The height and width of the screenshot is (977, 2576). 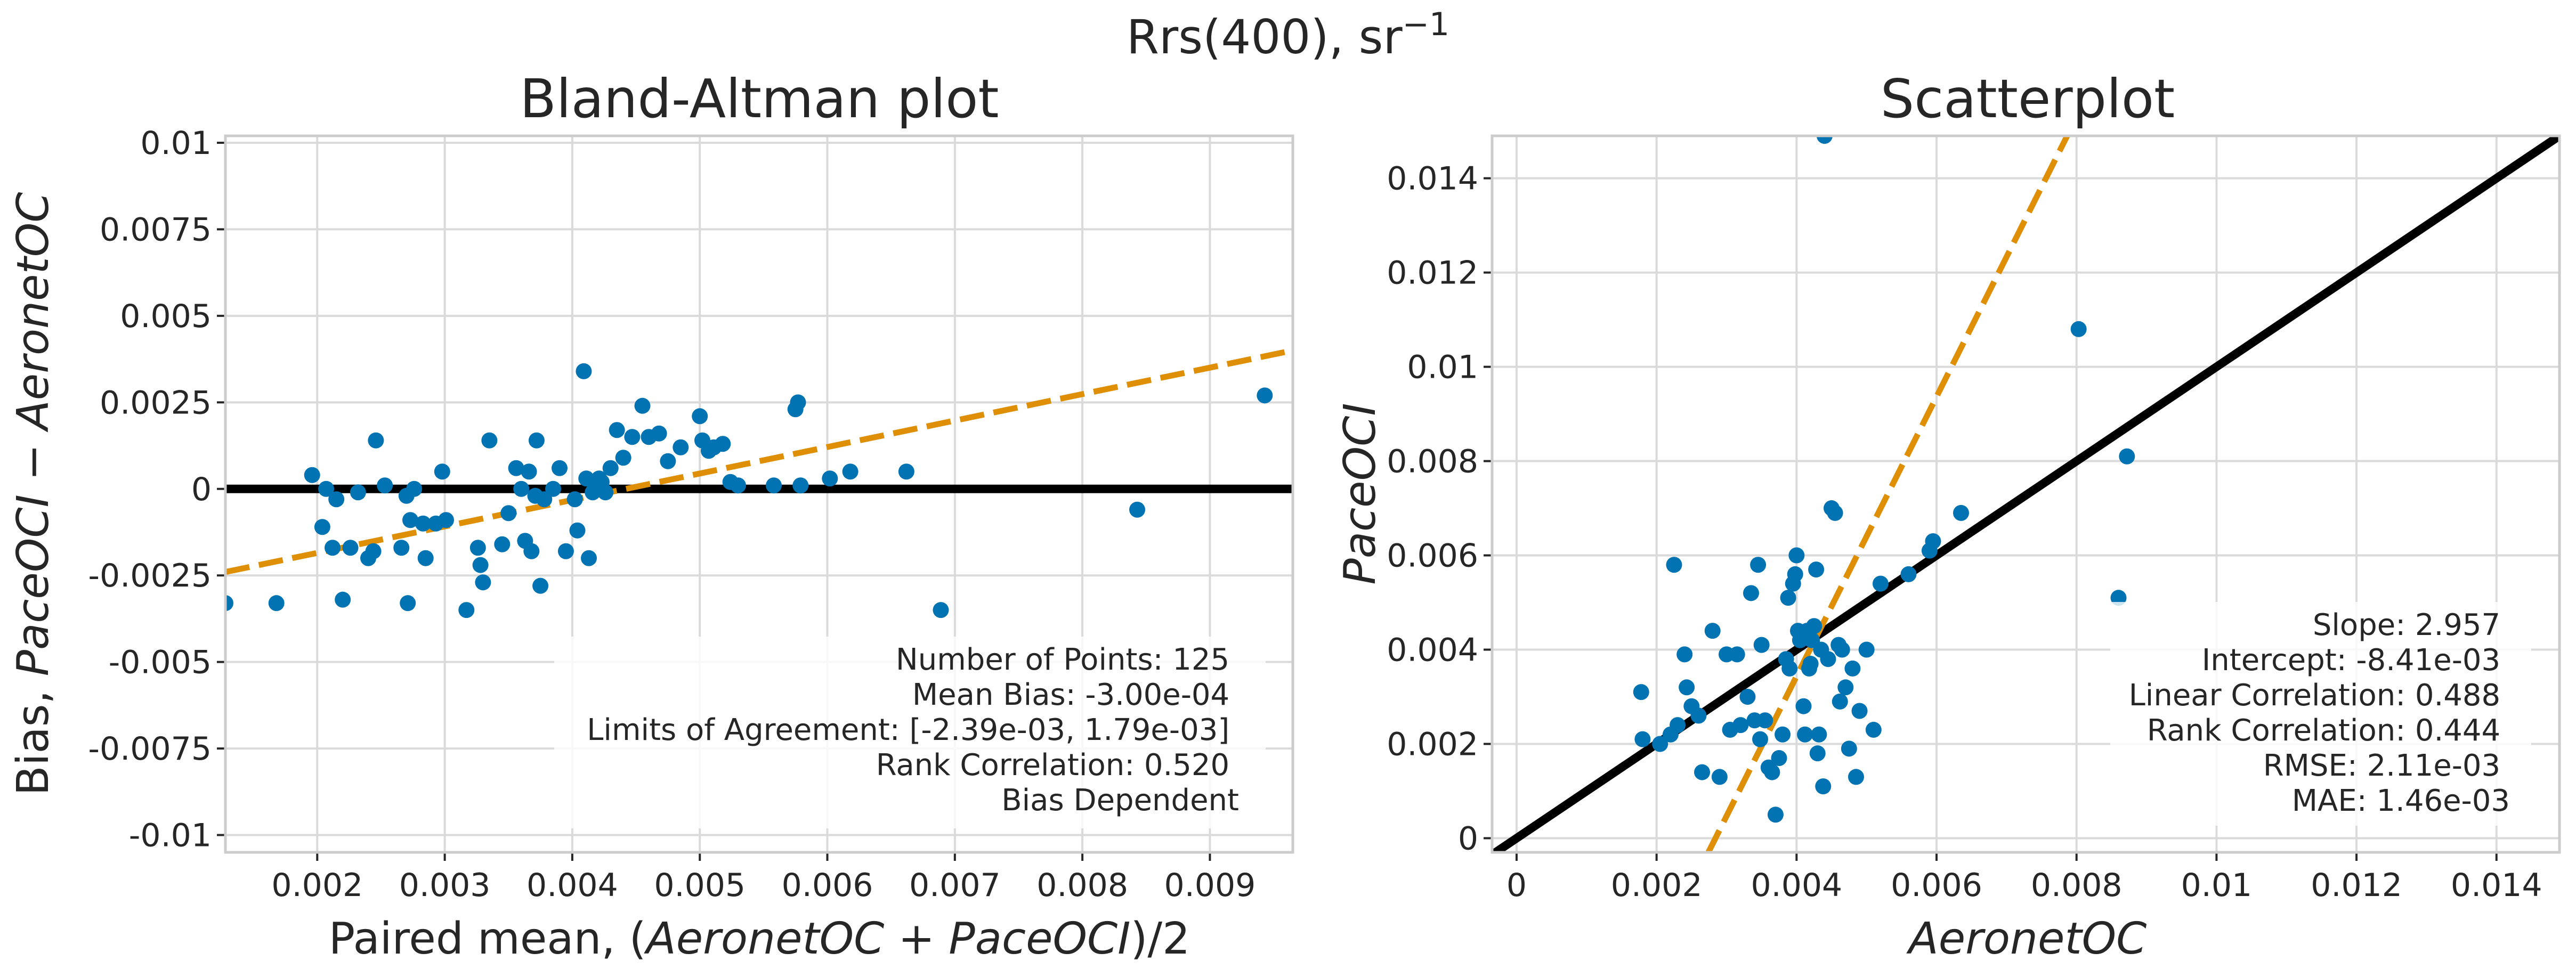 What do you see at coordinates (2217, 885) in the screenshot?
I see `scatterplot-xtick-label: 0.01` at bounding box center [2217, 885].